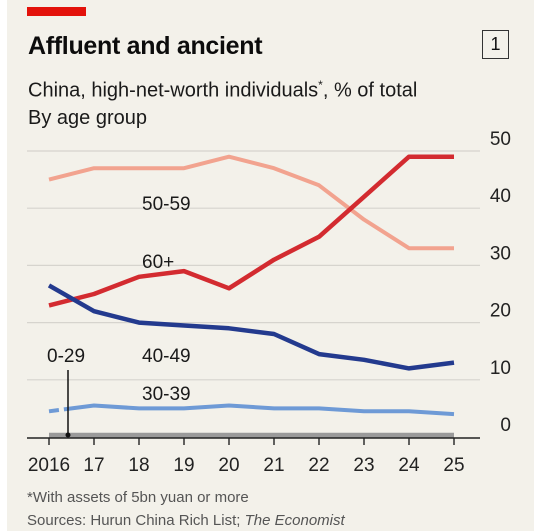 The height and width of the screenshot is (531, 540). What do you see at coordinates (500, 311) in the screenshot?
I see `y-tick-label: 20` at bounding box center [500, 311].